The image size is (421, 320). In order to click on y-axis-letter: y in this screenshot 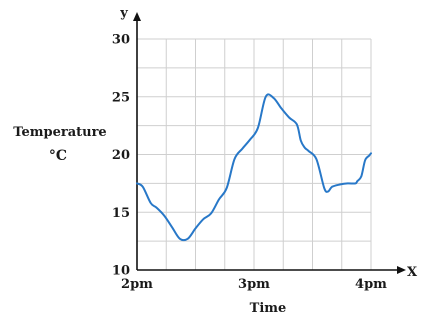, I will do `click(123, 13)`.